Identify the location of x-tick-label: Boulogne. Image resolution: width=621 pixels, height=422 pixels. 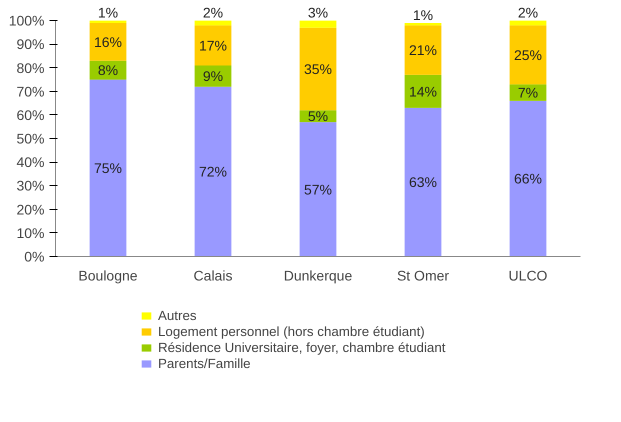
(108, 276).